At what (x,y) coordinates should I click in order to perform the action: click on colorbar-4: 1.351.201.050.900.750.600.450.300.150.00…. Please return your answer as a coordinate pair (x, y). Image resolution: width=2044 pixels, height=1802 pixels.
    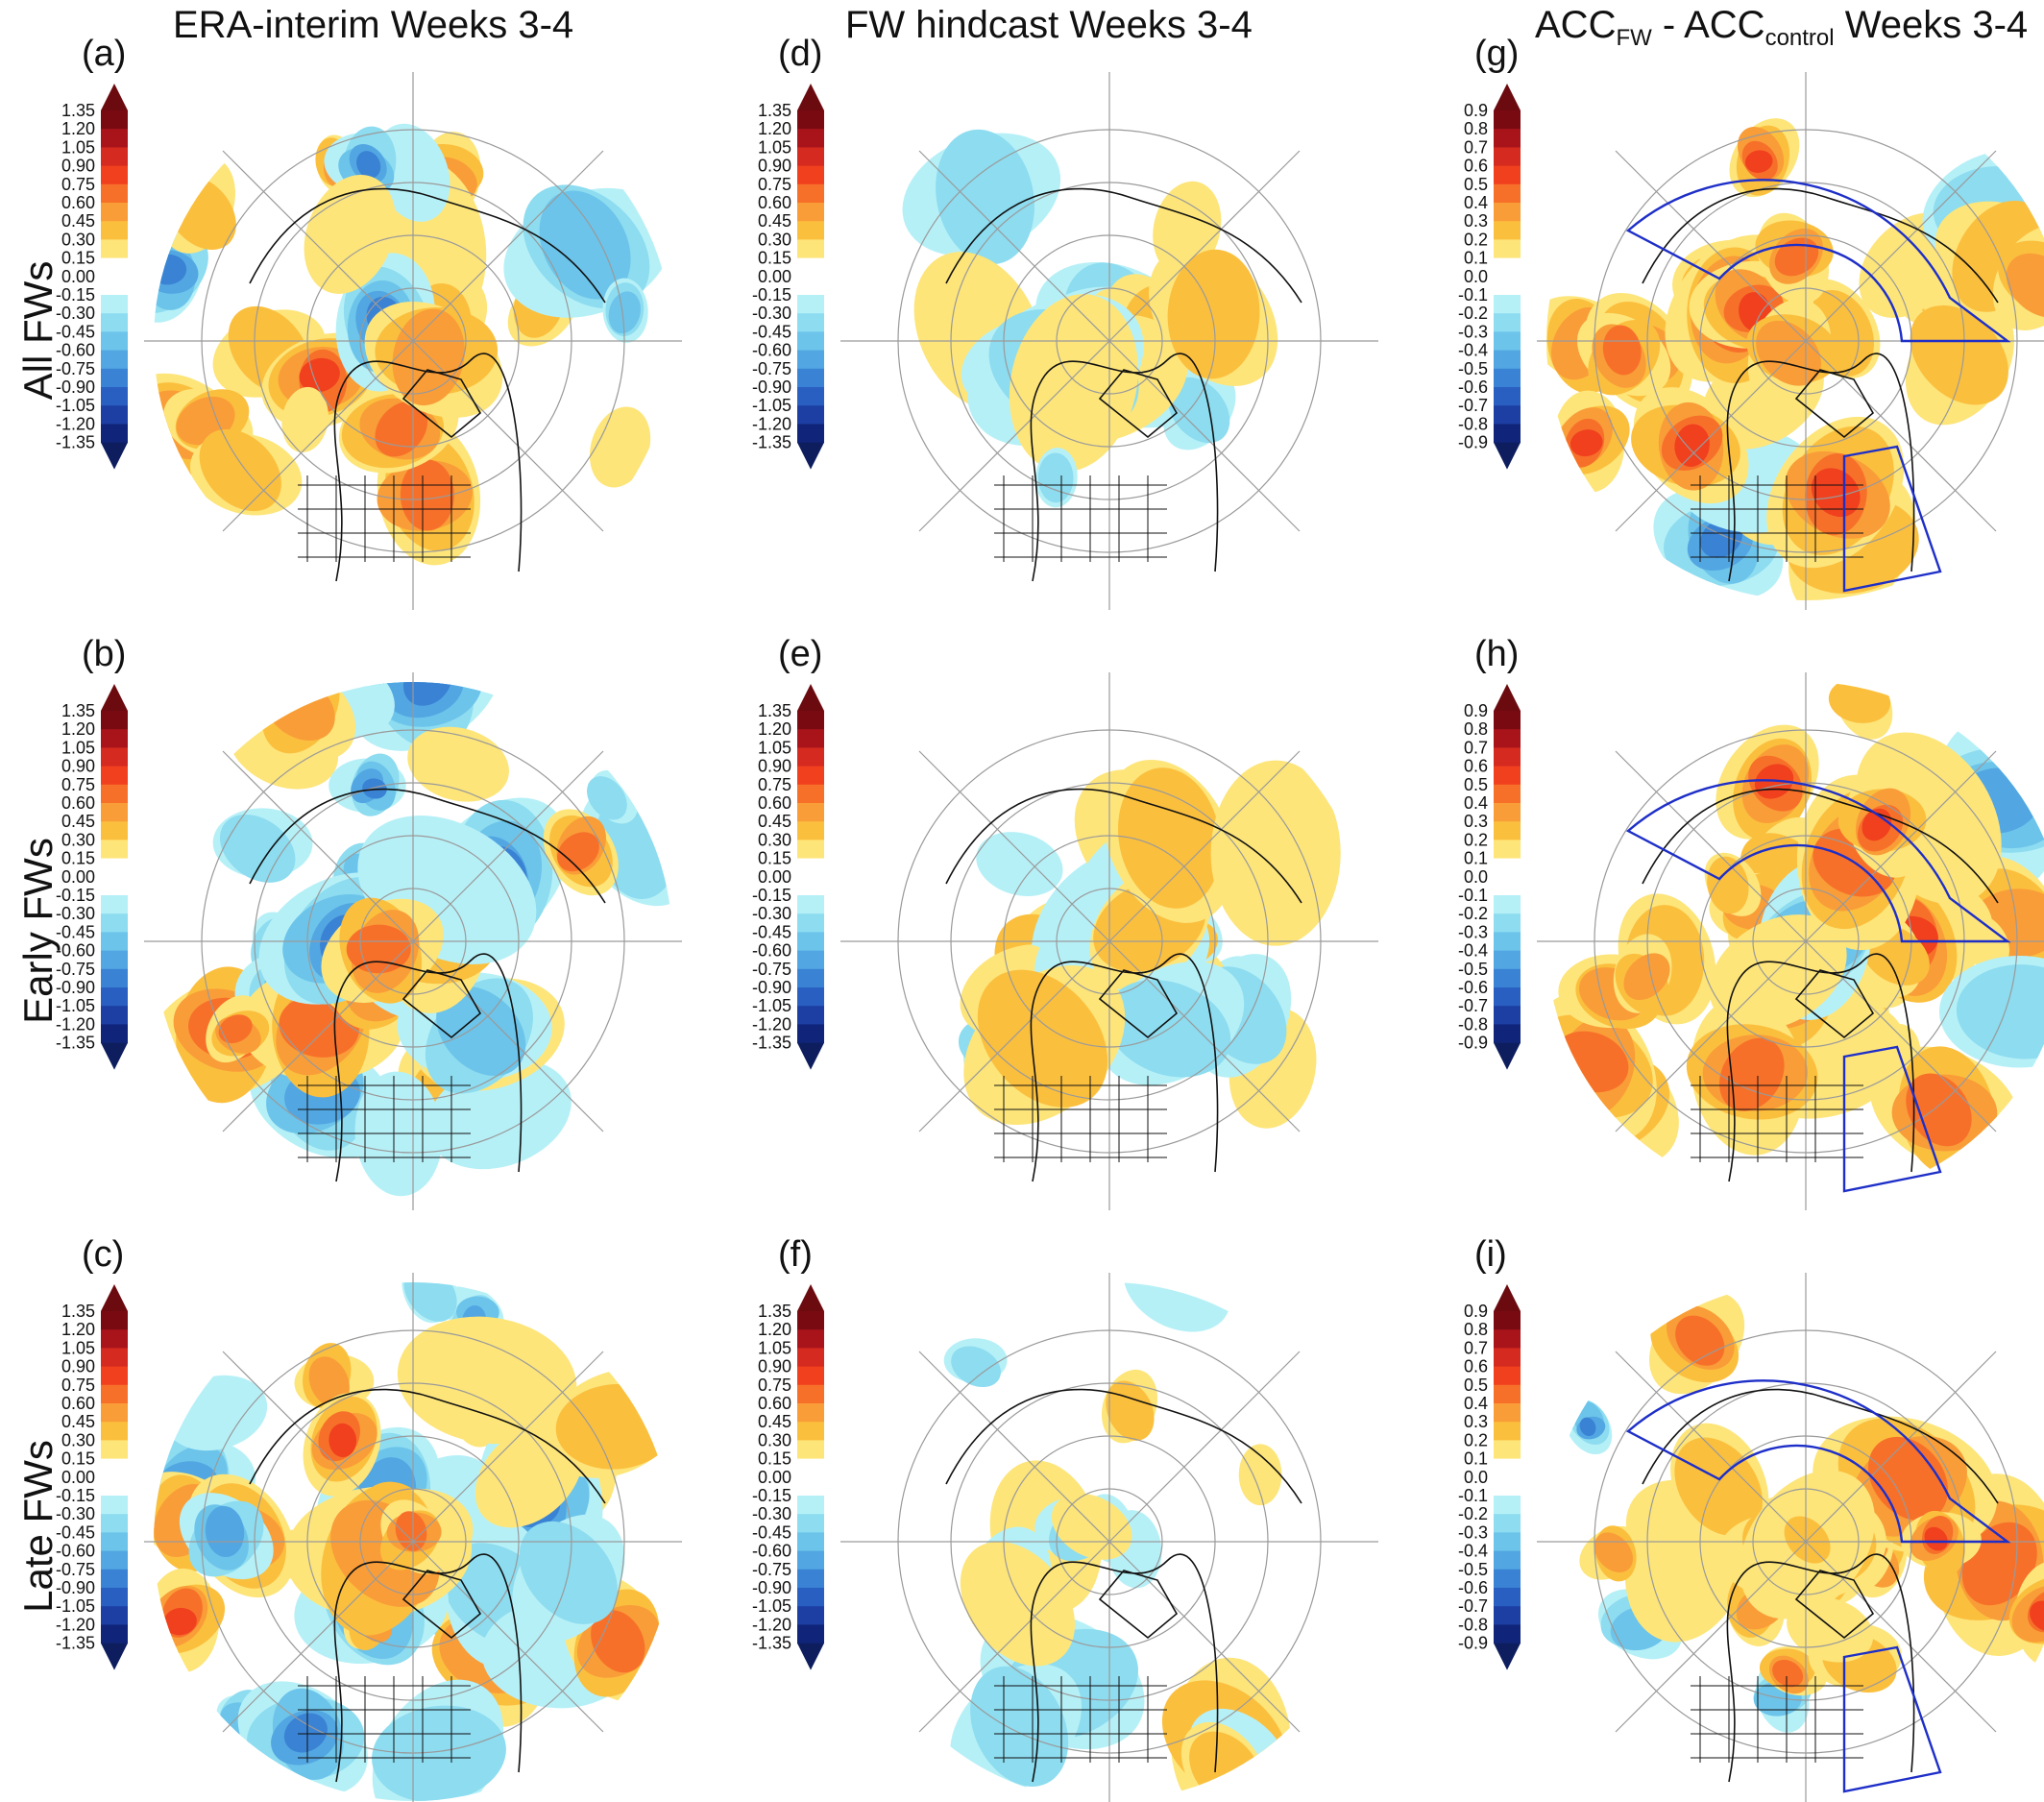
    Looking at the image, I should click on (788, 877).